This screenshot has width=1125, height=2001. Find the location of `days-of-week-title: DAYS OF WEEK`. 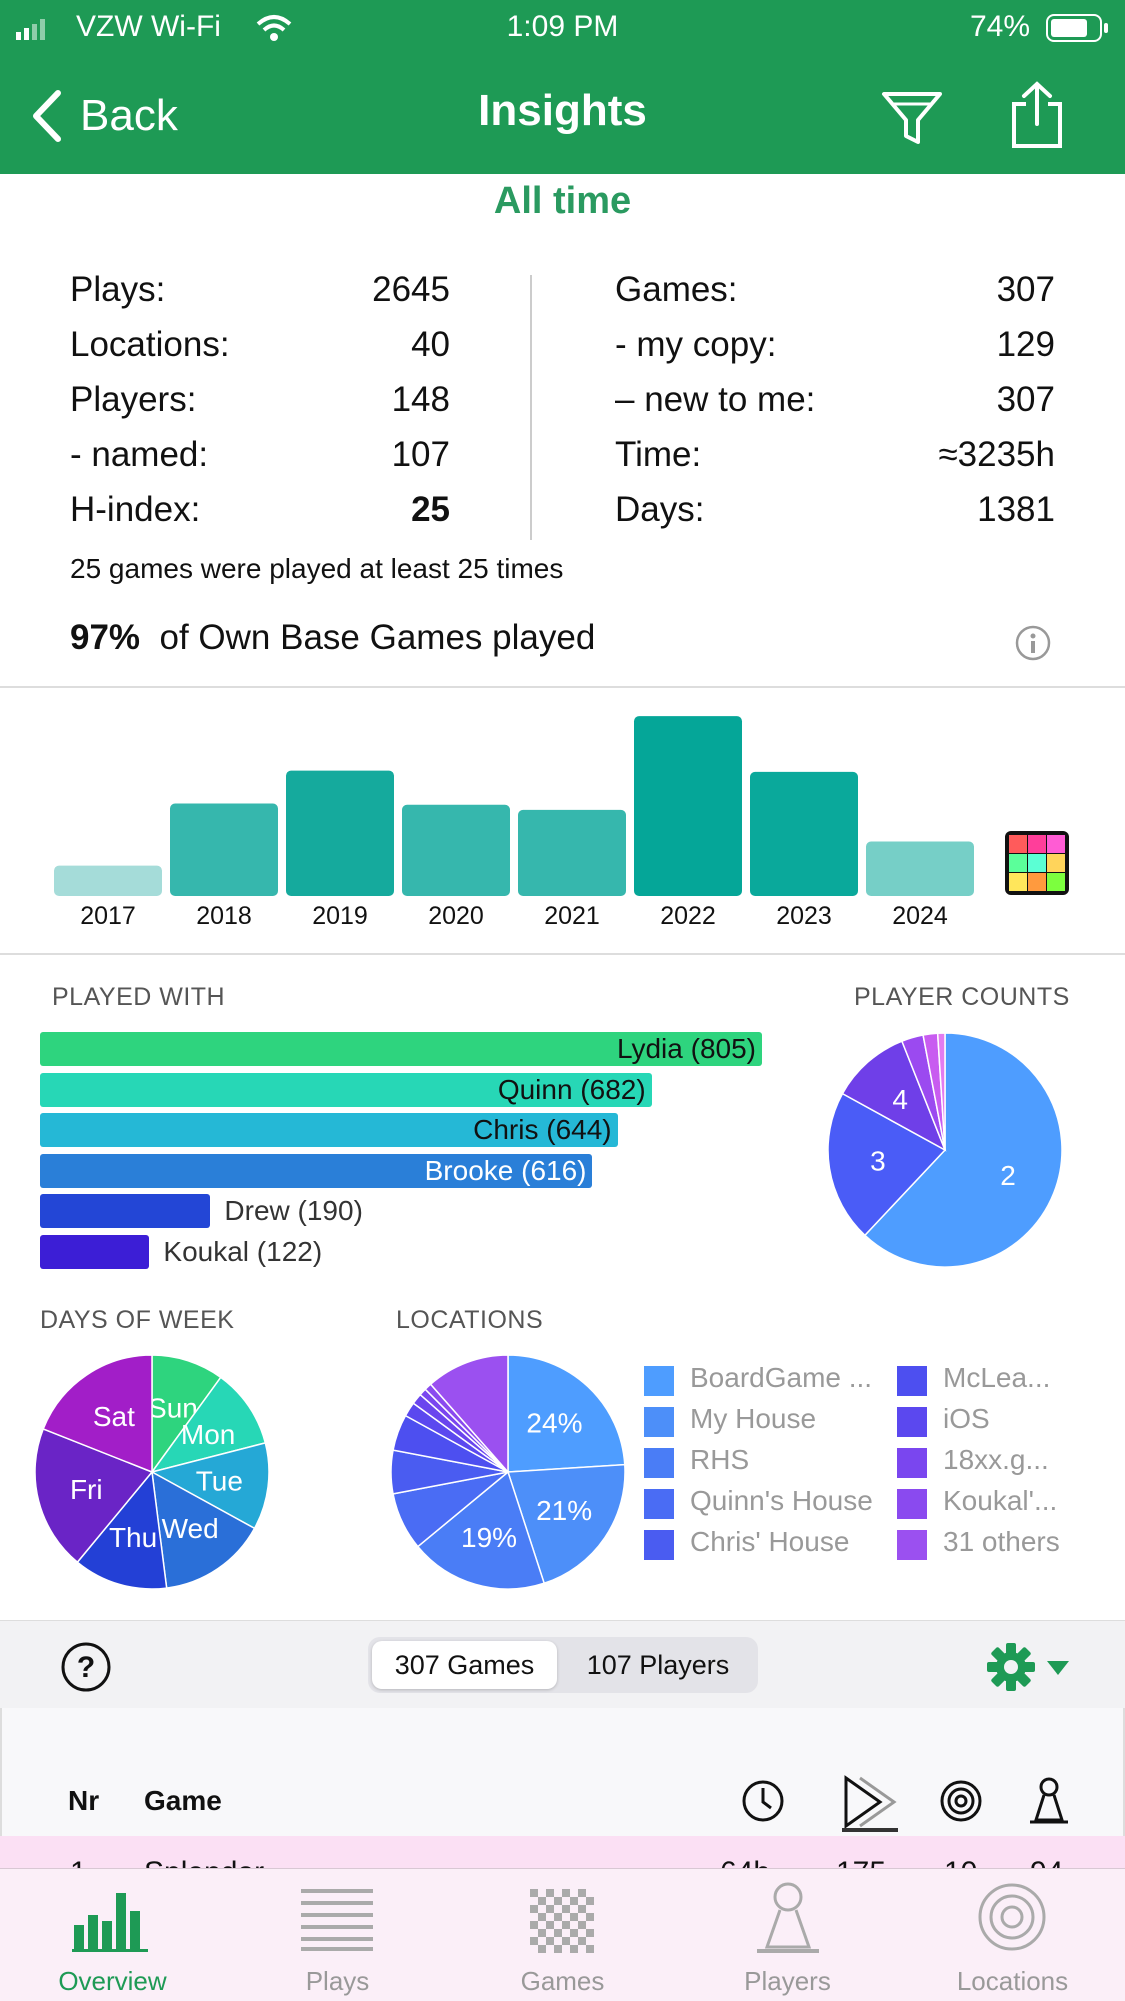

days-of-week-title: DAYS OF WEEK is located at coordinates (137, 1320).